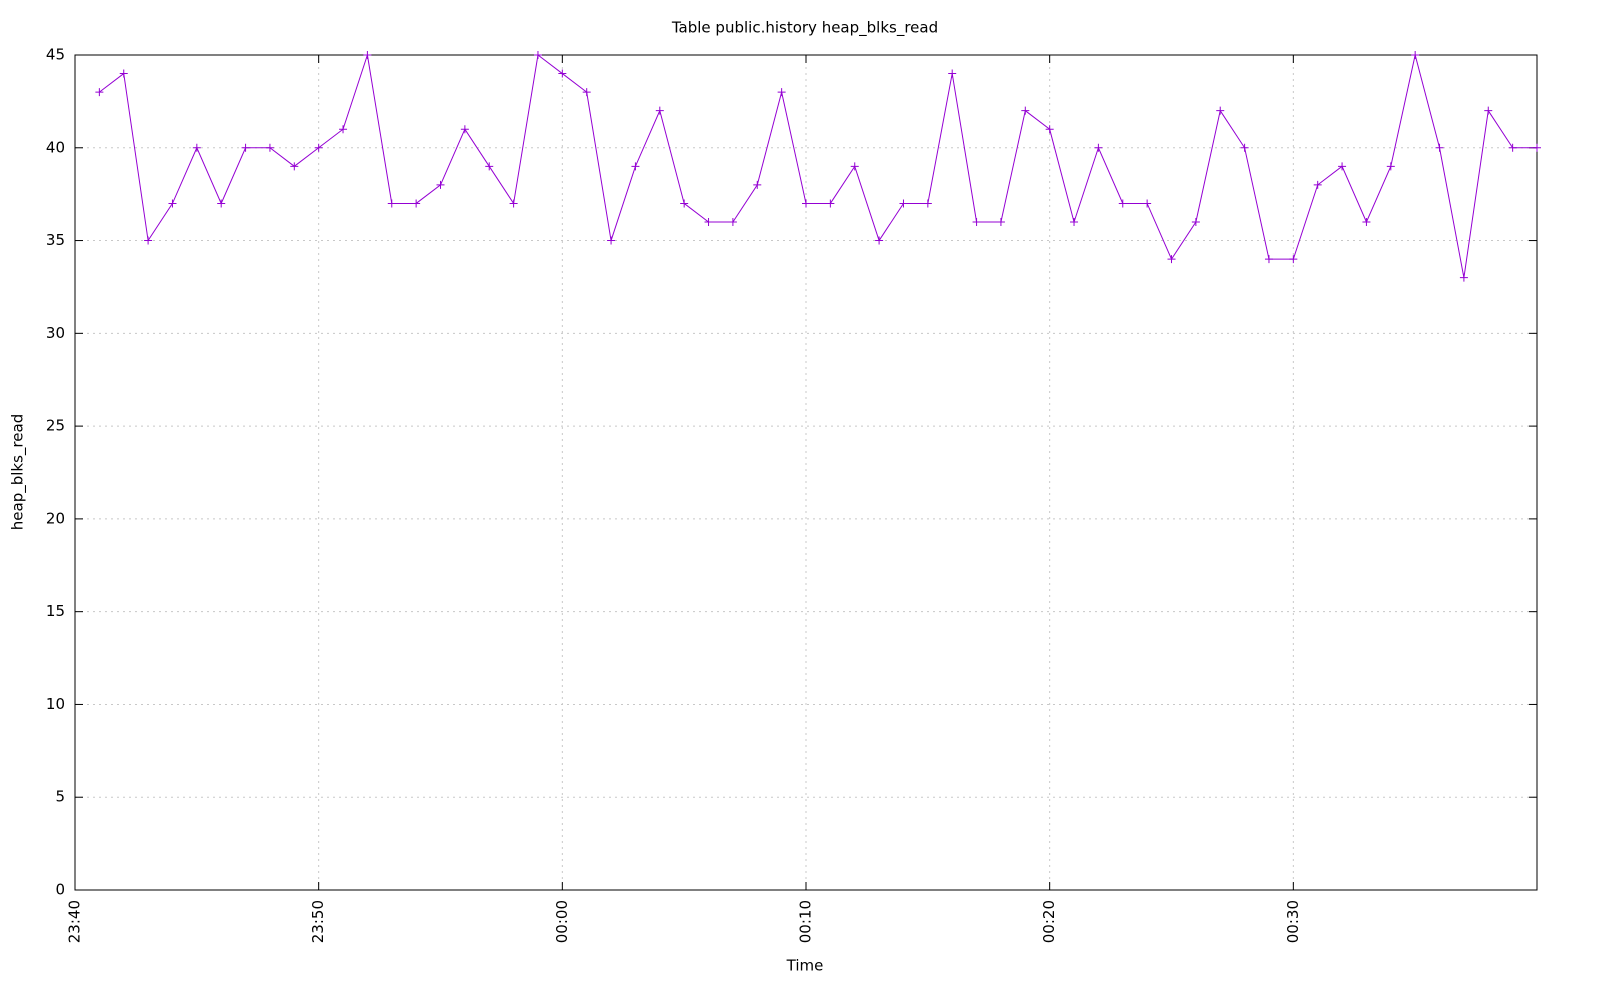  What do you see at coordinates (55, 55) in the screenshot?
I see `y-tick-label: 45` at bounding box center [55, 55].